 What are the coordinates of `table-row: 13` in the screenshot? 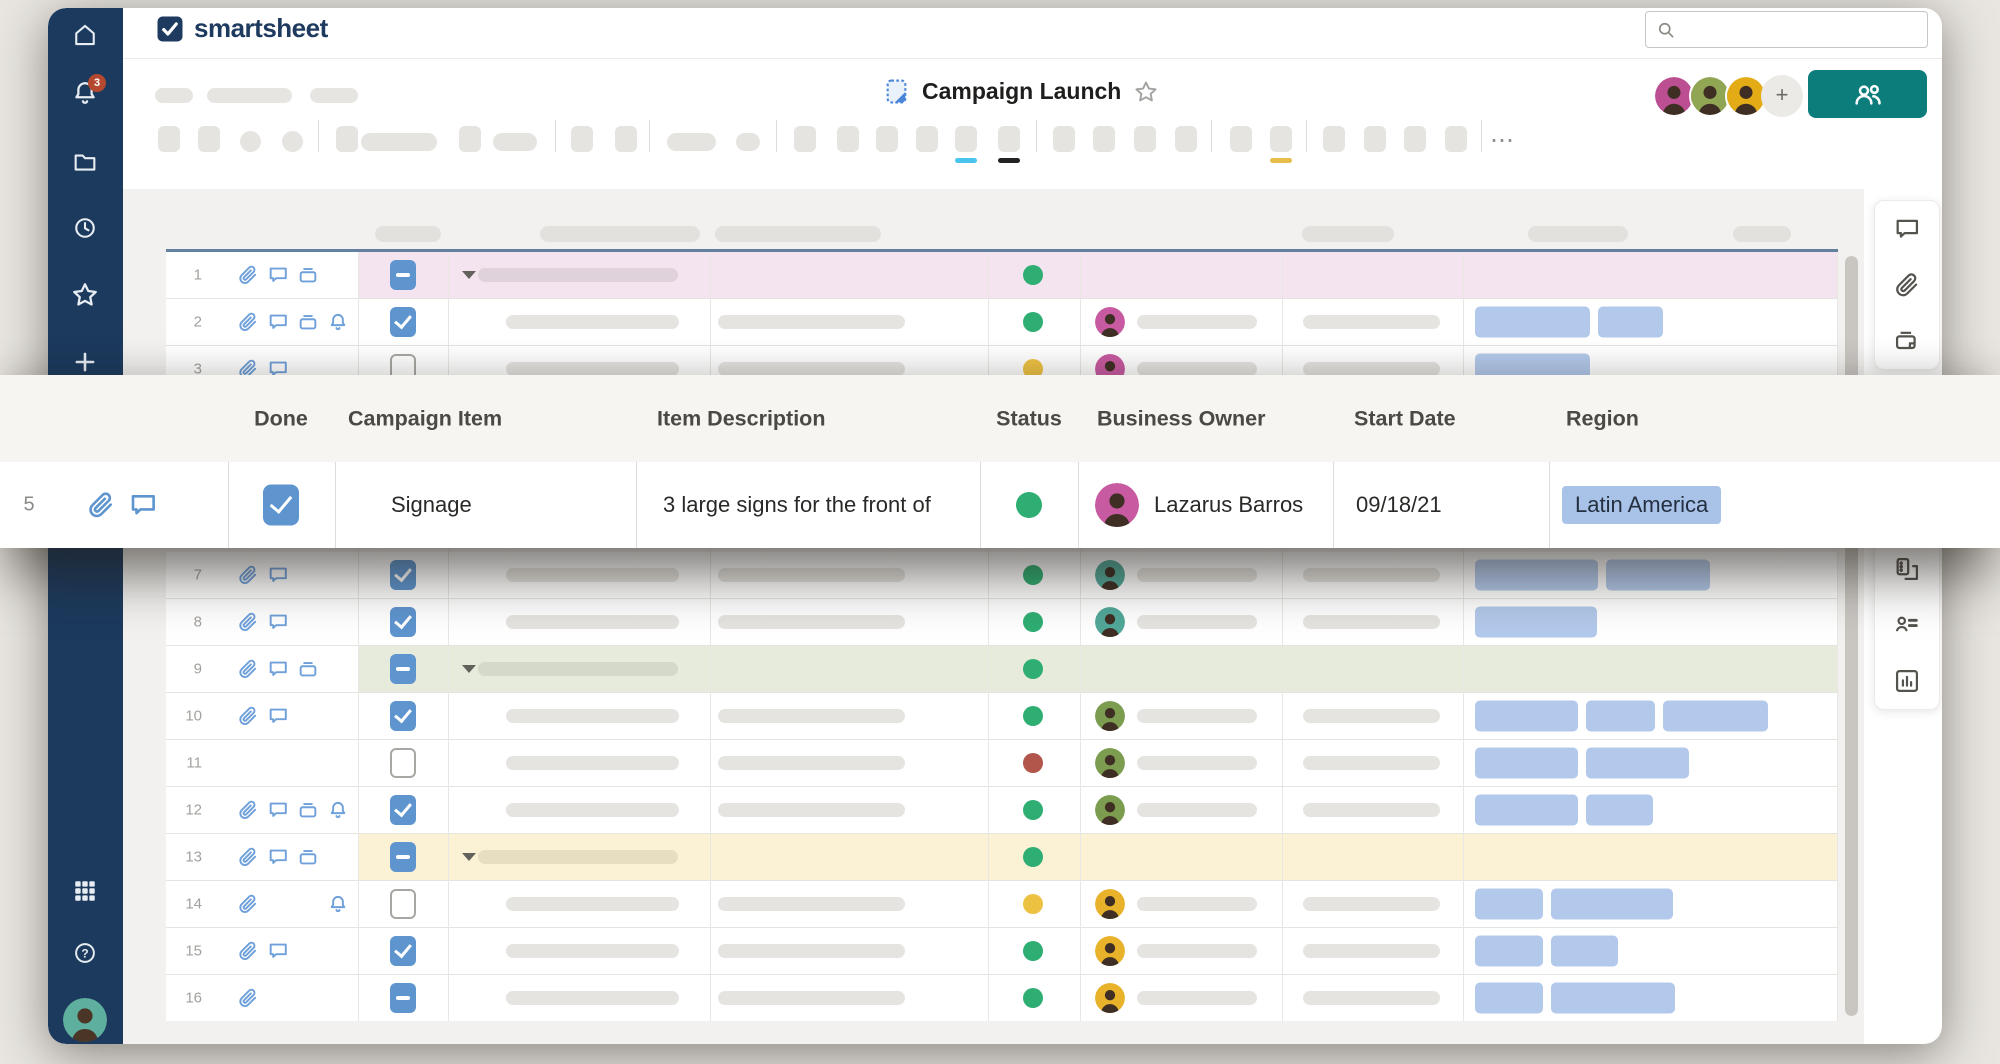 It's located at (1002, 857).